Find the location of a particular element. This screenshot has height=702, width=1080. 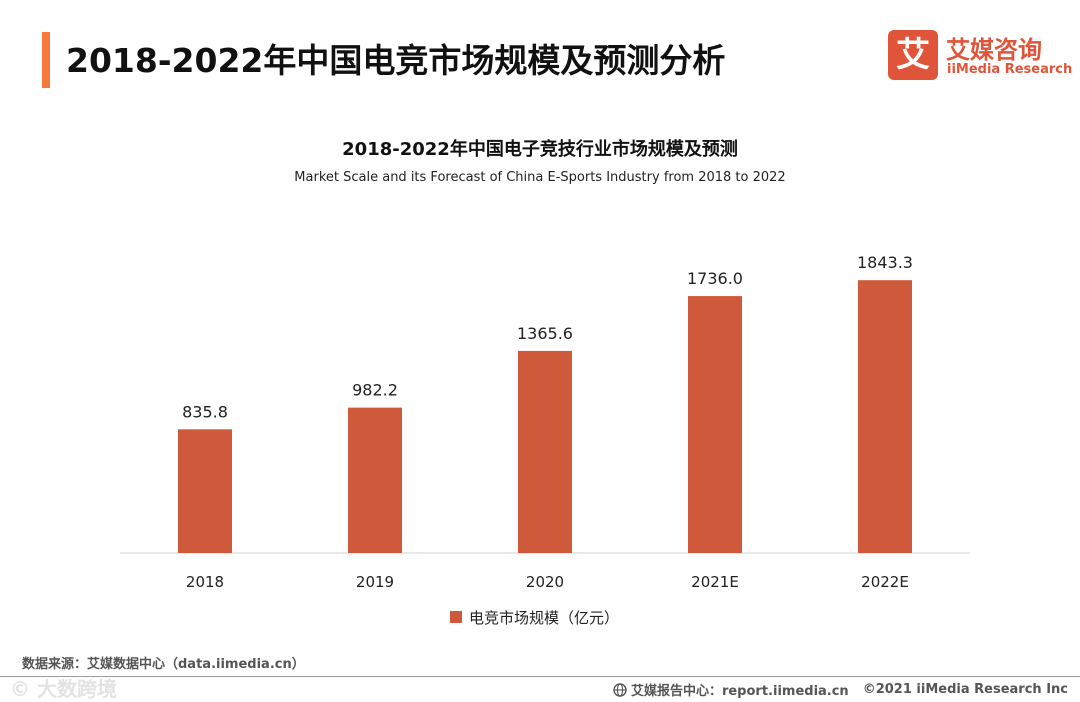

bar-2019 is located at coordinates (375, 480).